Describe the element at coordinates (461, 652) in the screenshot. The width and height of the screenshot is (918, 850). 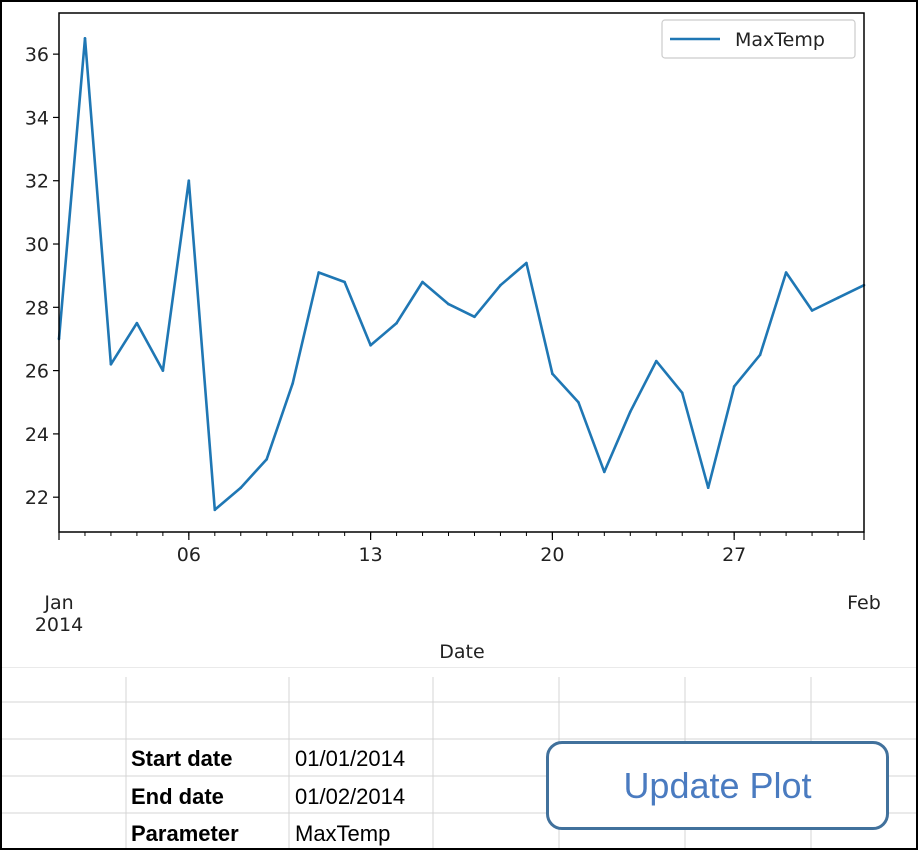
I see `x-axis-label: Date` at that location.